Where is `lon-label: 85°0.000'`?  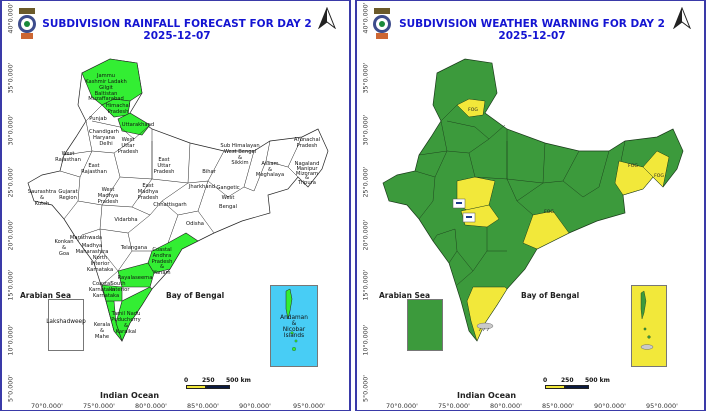 lon-label: 85°0.000' is located at coordinates (558, 406).